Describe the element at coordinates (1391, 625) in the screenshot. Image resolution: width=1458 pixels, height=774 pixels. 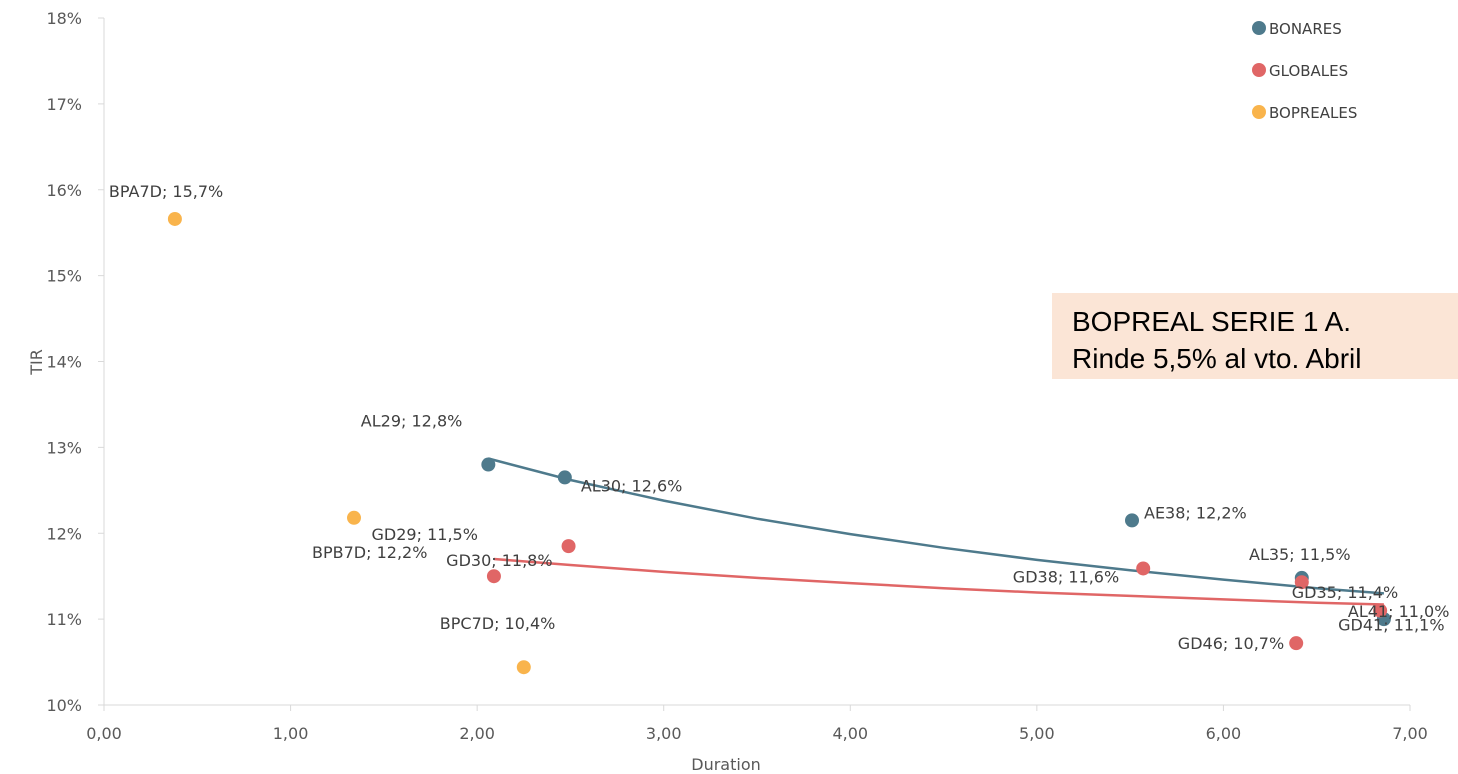
I see `data-label: GD41; 11,1%` at that location.